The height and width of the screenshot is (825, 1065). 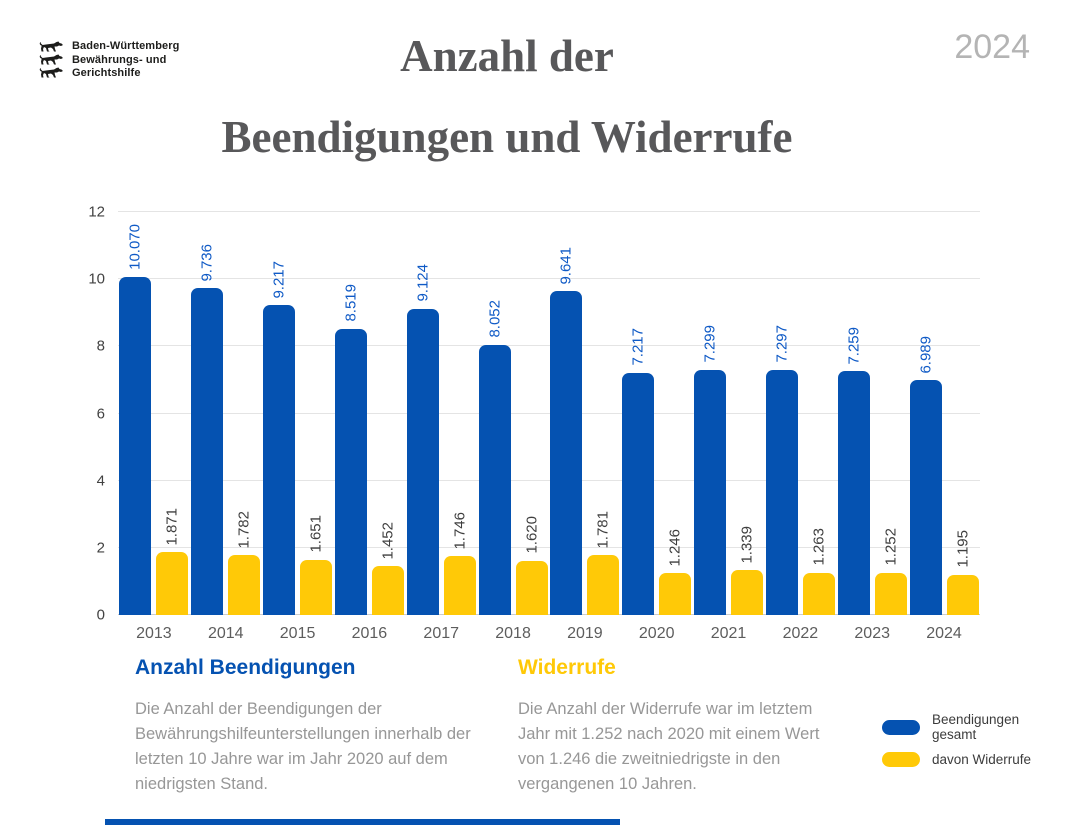 What do you see at coordinates (781, 470) in the screenshot?
I see `bar-beendigungen: 7.297` at bounding box center [781, 470].